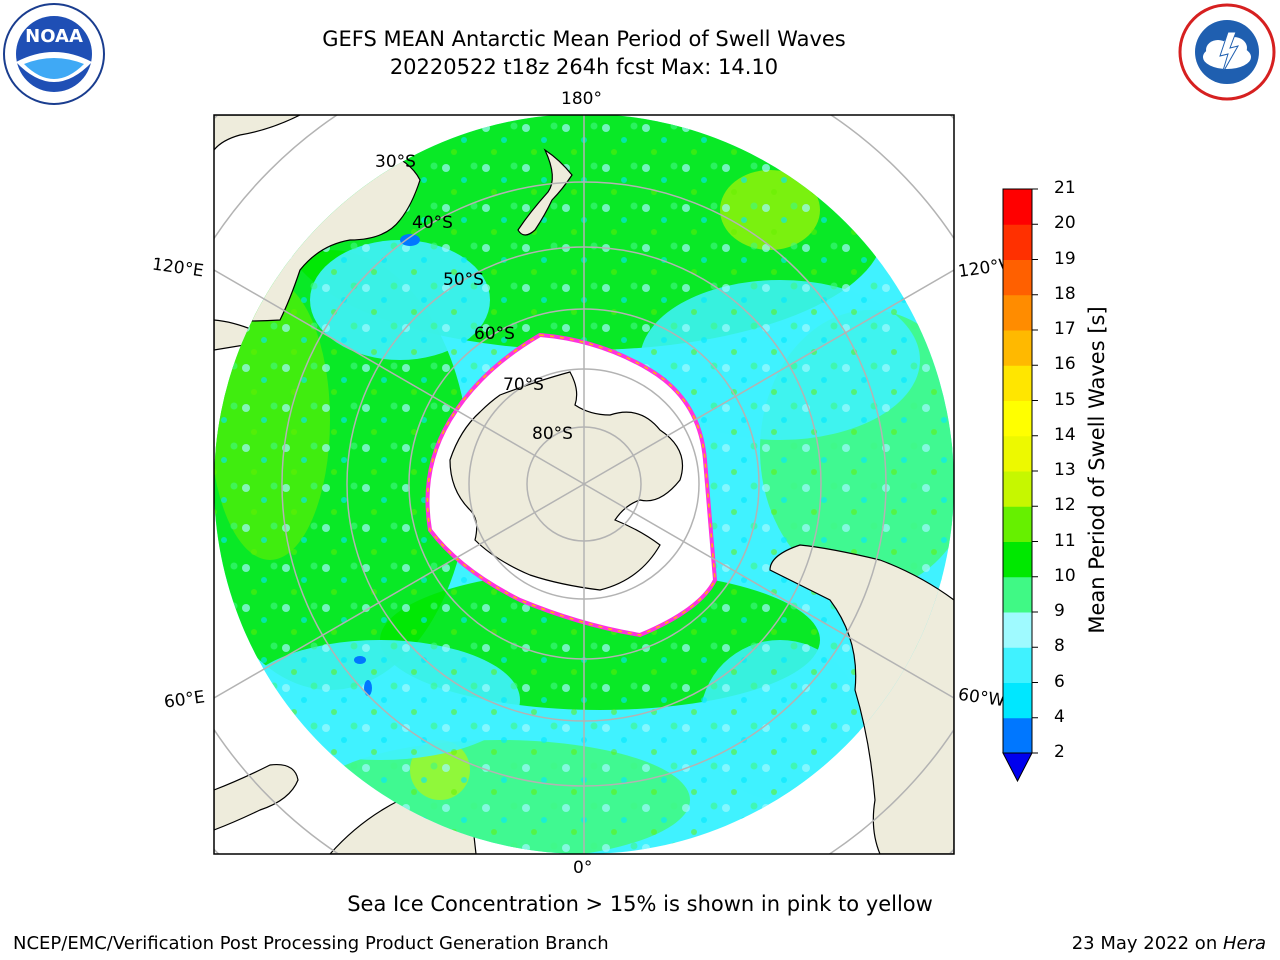 This screenshot has height=960, width=1280. What do you see at coordinates (552, 434) in the screenshot?
I see `lat-label-80s: 80°S` at bounding box center [552, 434].